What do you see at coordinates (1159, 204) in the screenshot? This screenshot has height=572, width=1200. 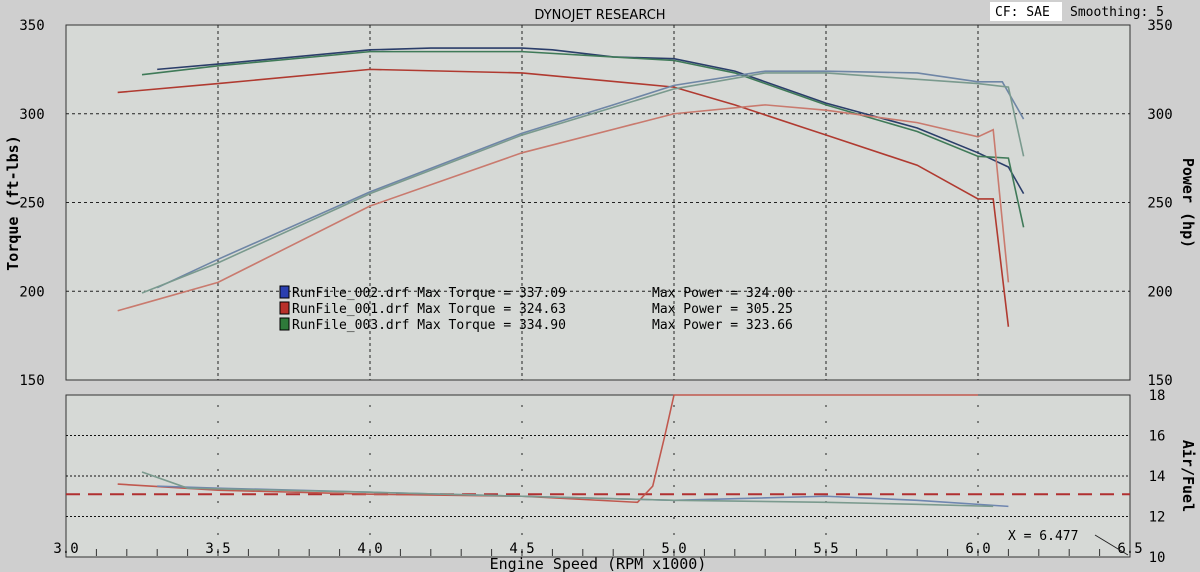 I see `y-tick-label-right: 250` at bounding box center [1159, 204].